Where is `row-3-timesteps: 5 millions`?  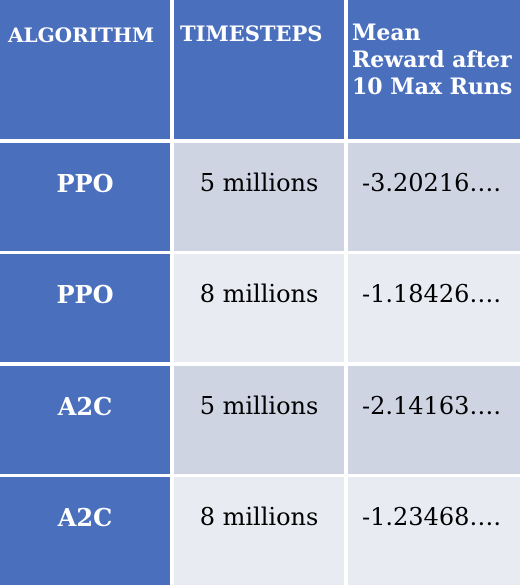 row-3-timesteps: 5 millions is located at coordinates (259, 420).